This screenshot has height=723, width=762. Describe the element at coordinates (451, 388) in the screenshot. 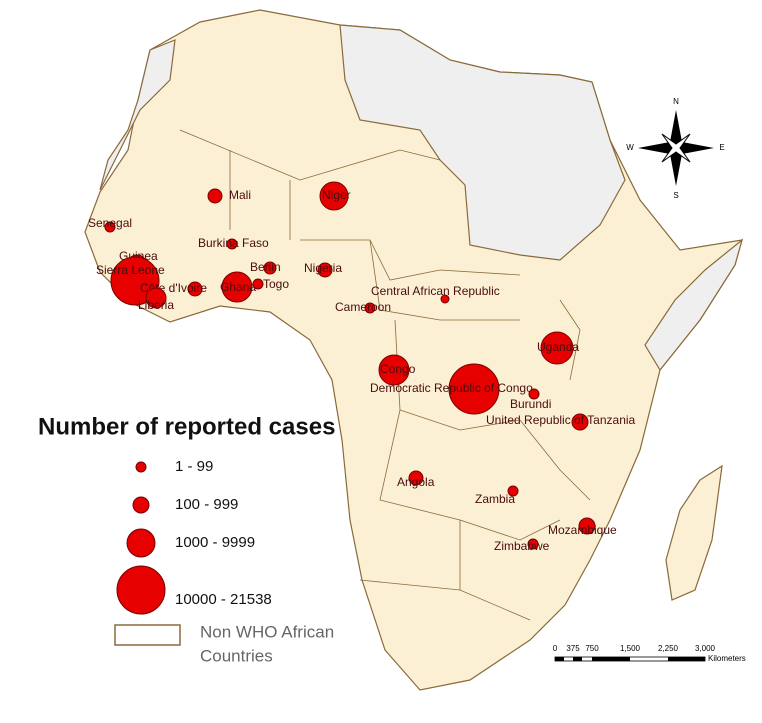

I see `country-label: Democratic Republic of Congo` at that location.